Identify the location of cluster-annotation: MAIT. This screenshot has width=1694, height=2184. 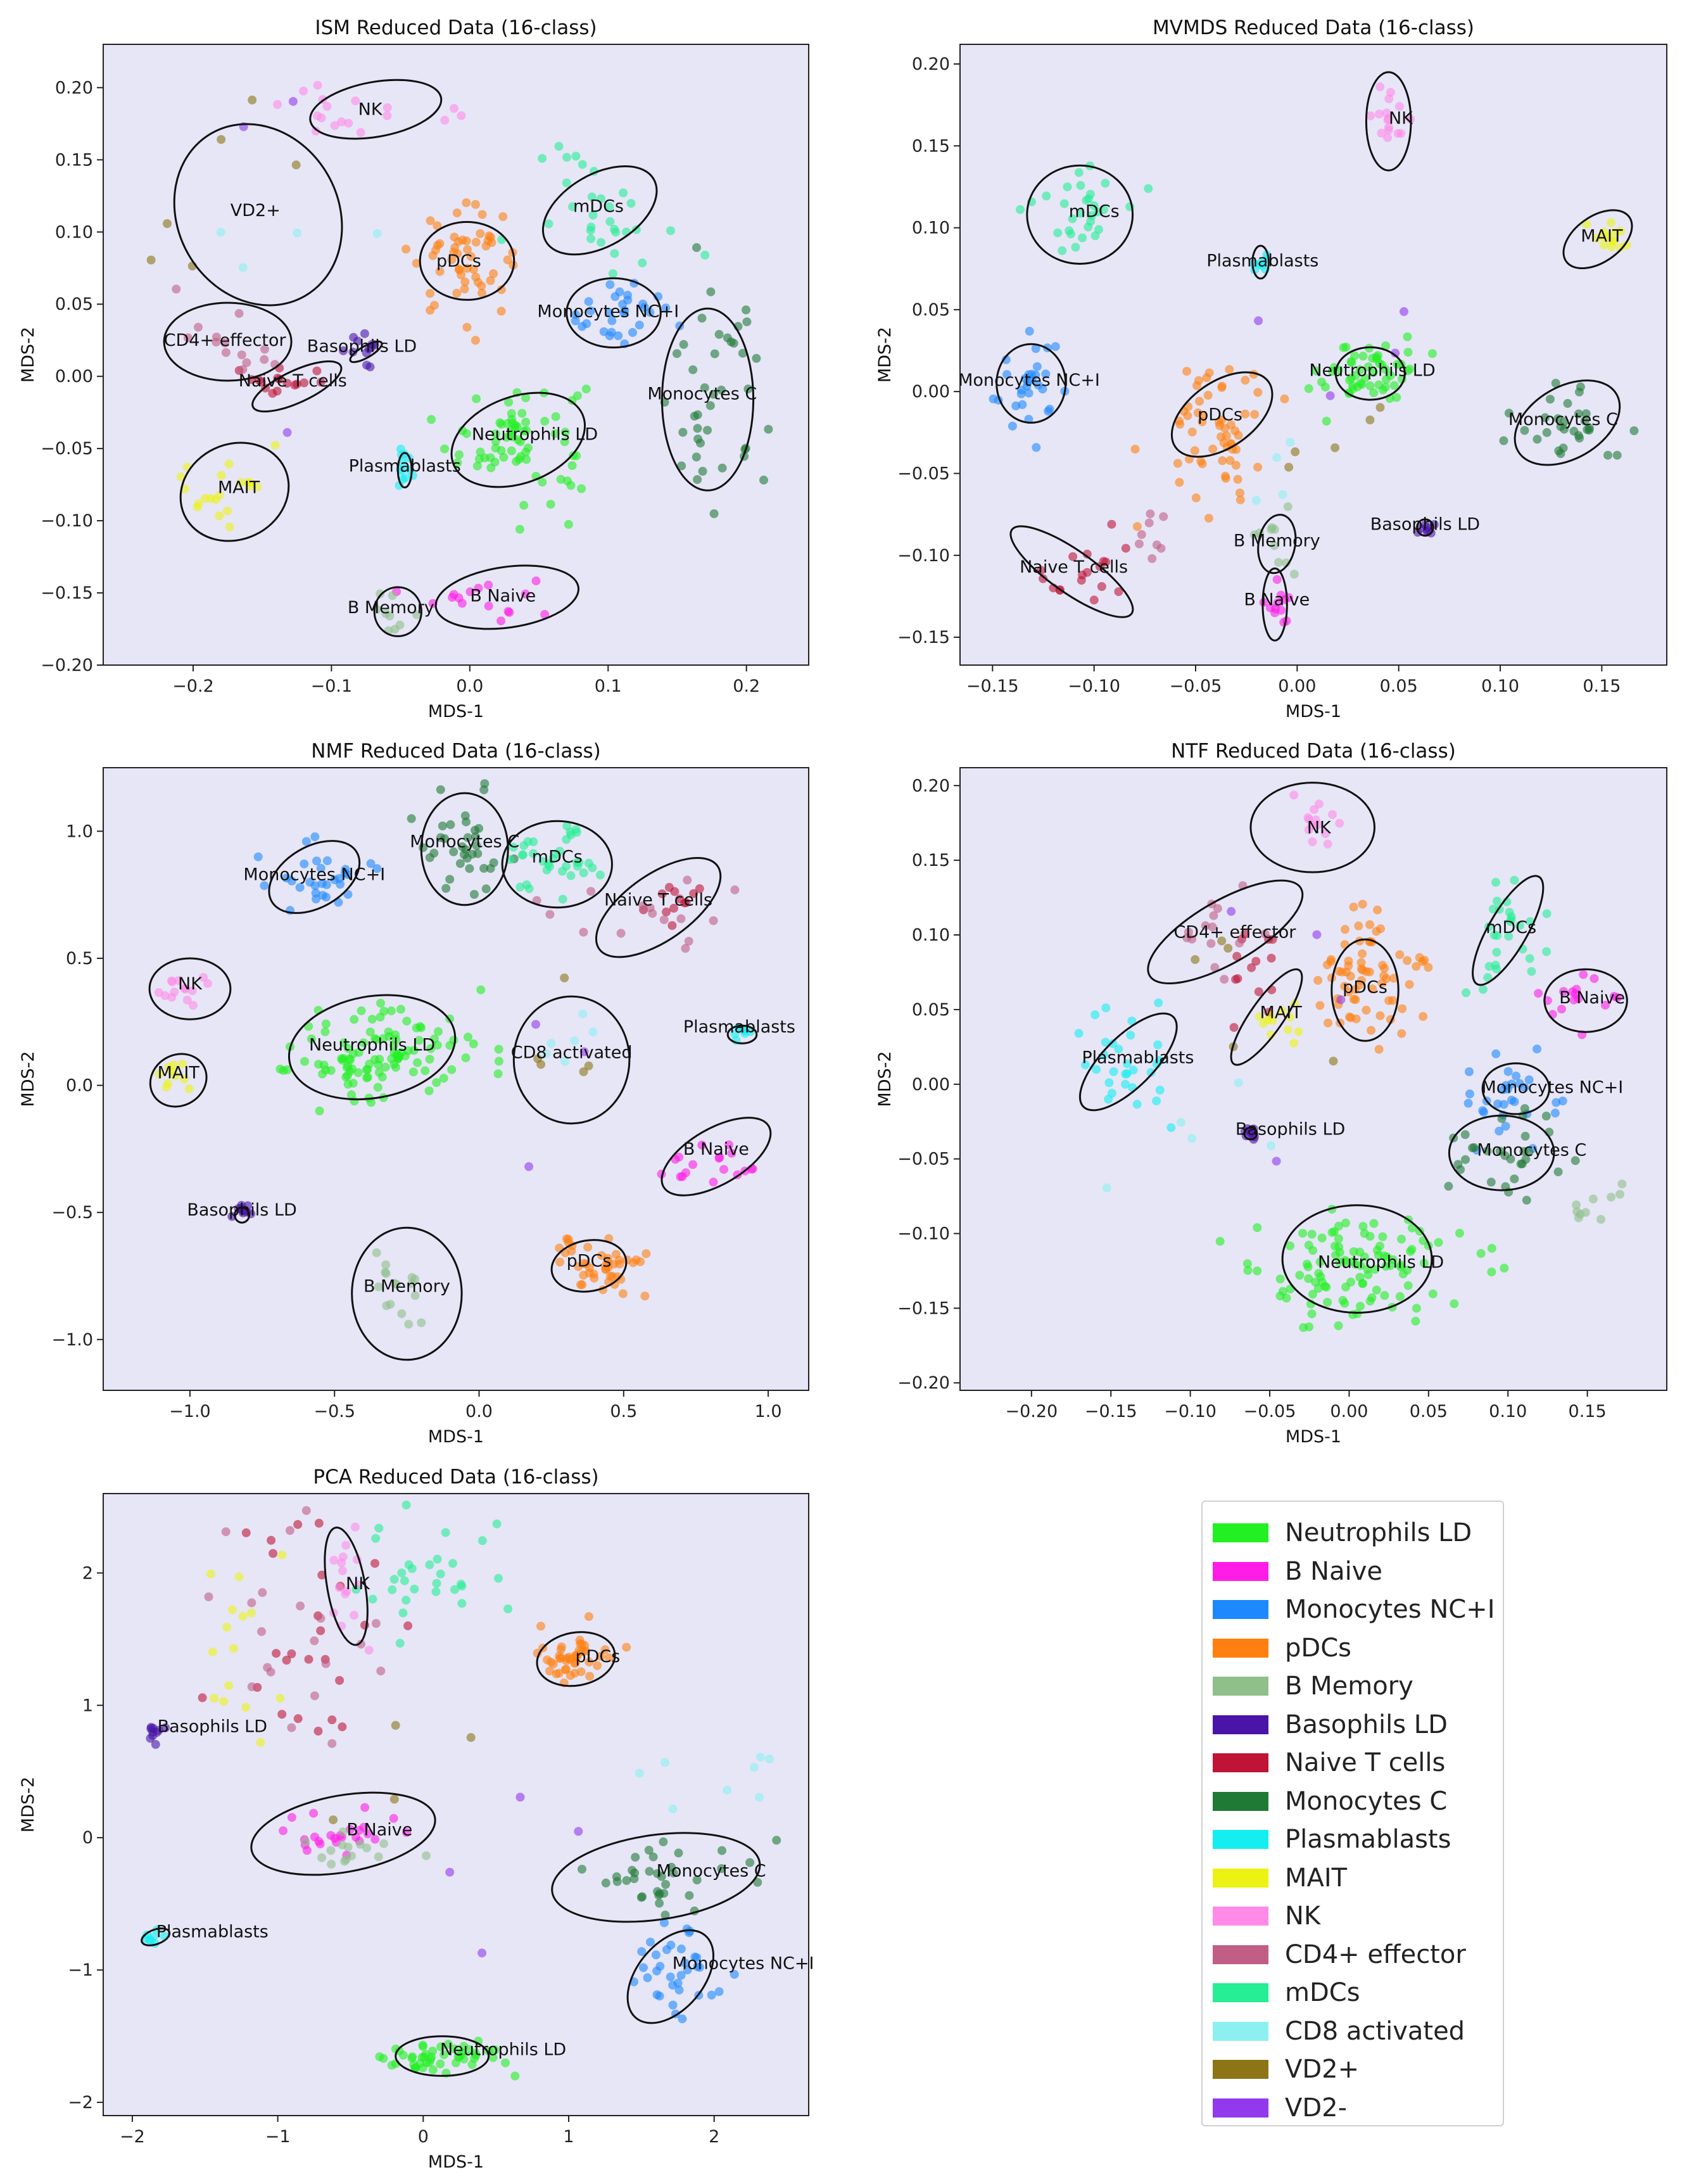
(1281, 1013).